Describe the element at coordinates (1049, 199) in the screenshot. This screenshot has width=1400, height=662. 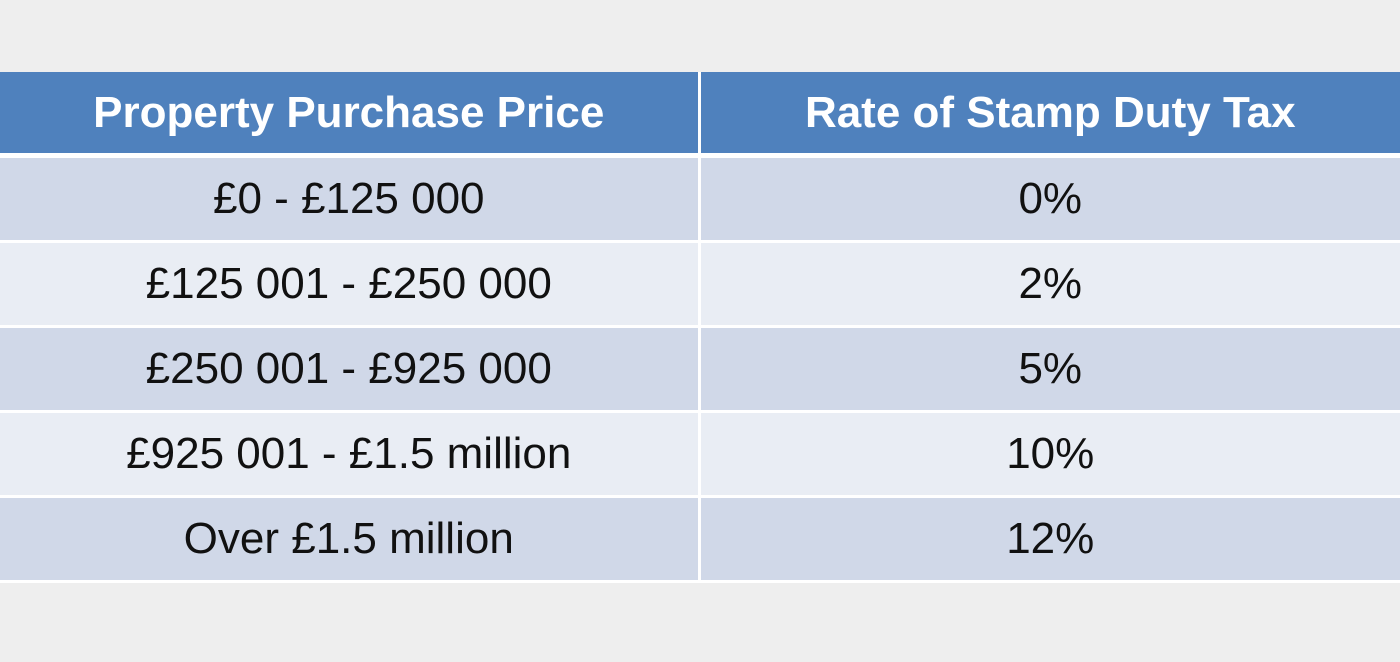
I see `rate-cell: 0%` at that location.